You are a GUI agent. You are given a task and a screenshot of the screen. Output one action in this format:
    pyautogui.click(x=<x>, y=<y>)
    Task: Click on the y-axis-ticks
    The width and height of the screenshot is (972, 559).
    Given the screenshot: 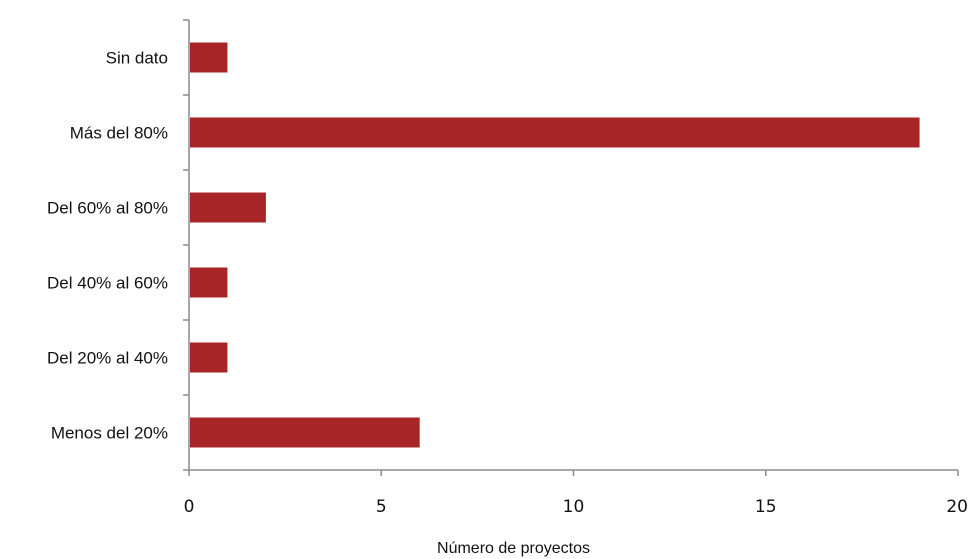 What is the action you would take?
    pyautogui.click(x=186, y=245)
    